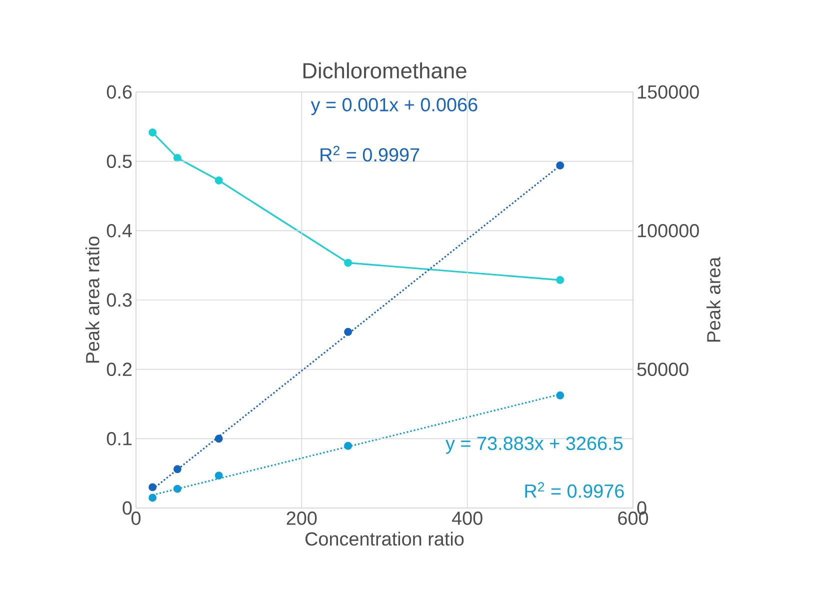  I want to click on annotation: y = 0.001x + 0.0066, so click(394, 107).